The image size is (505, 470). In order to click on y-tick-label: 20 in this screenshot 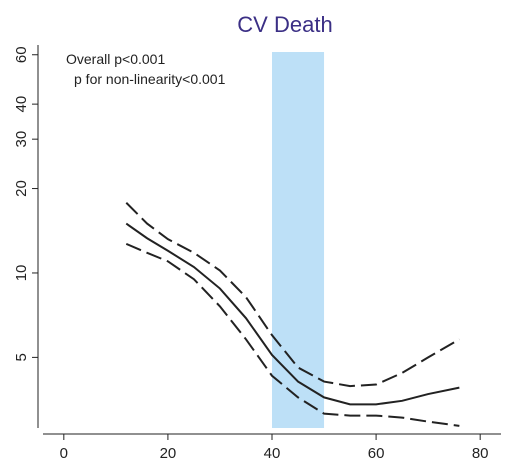, I will do `click(21, 188)`.